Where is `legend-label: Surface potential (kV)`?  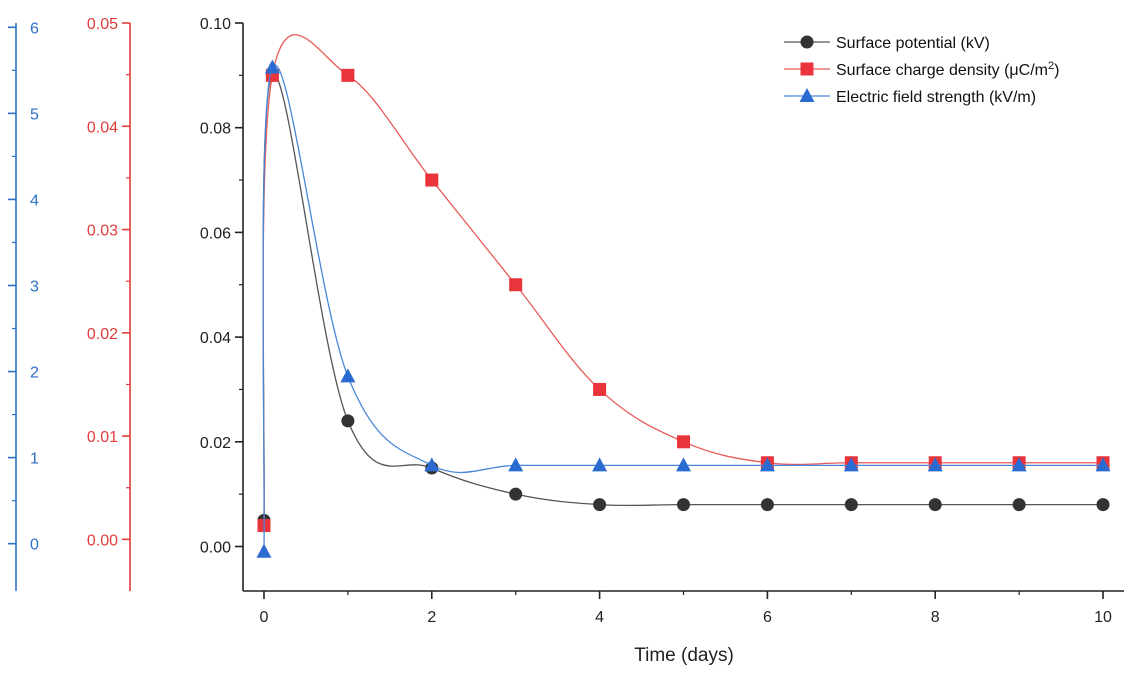
legend-label: Surface potential (kV) is located at coordinates (913, 43).